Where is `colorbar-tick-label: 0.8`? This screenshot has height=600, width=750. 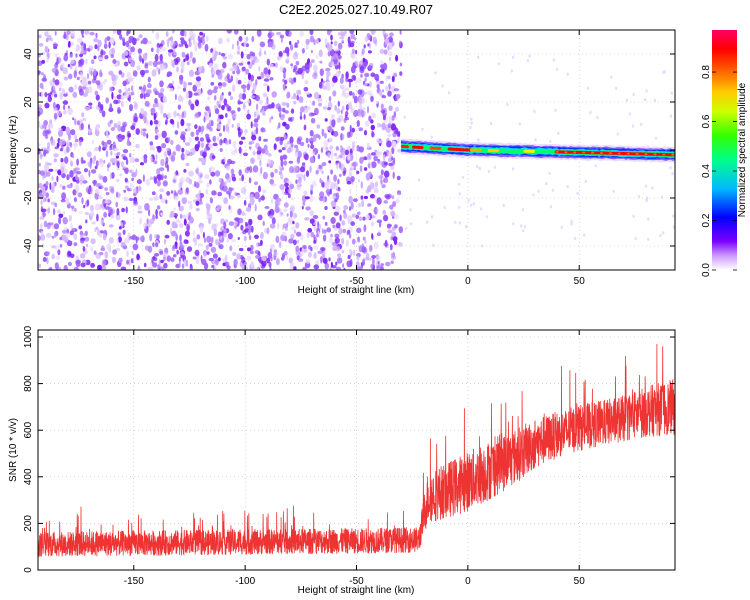
colorbar-tick-label: 0.8 is located at coordinates (706, 72).